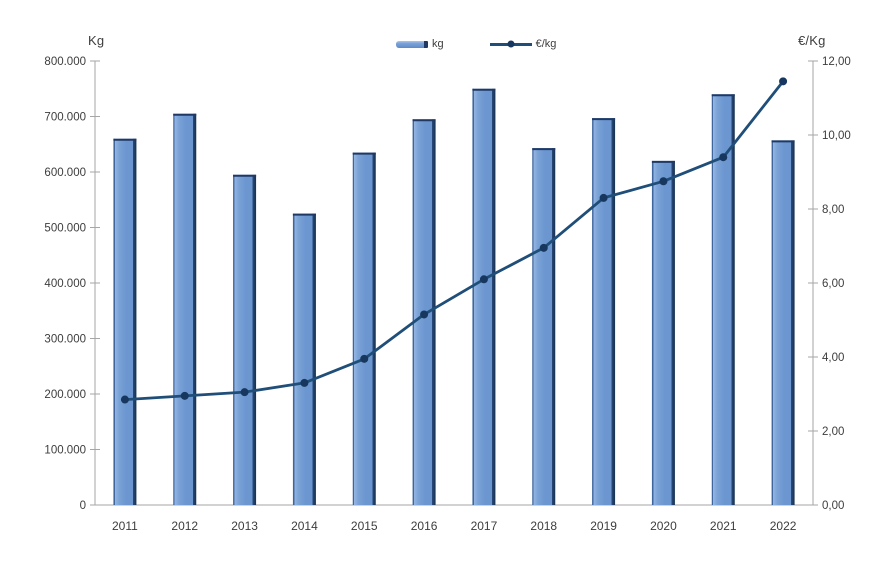 This screenshot has height=566, width=892. I want to click on price-point-2017, so click(483, 279).